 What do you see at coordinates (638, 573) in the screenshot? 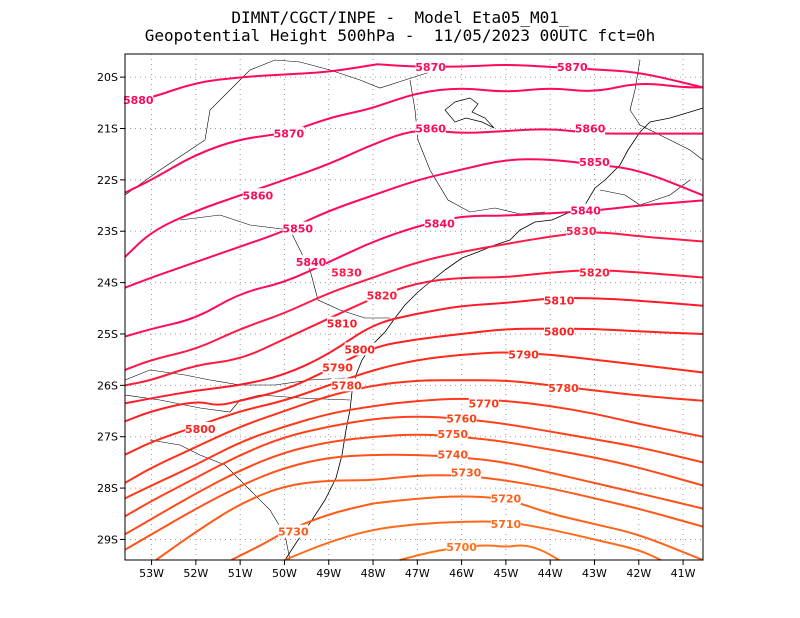
I see `x-tick-label: 42W` at bounding box center [638, 573].